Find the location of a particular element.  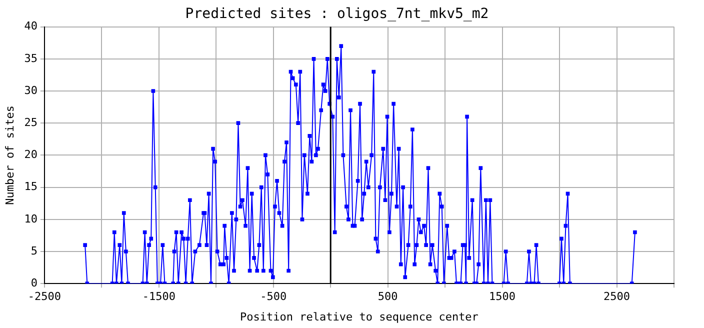

y-tick-label: 30 is located at coordinates (31, 90).